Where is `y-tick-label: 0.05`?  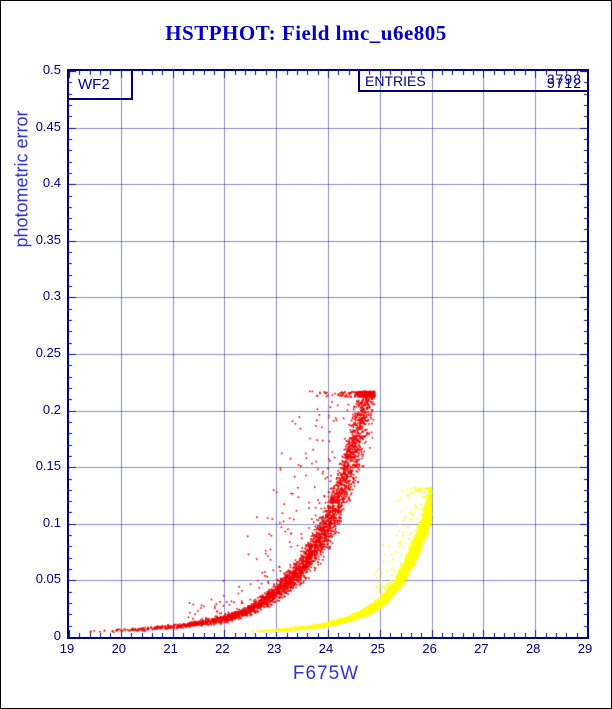 y-tick-label: 0.05 is located at coordinates (48, 579).